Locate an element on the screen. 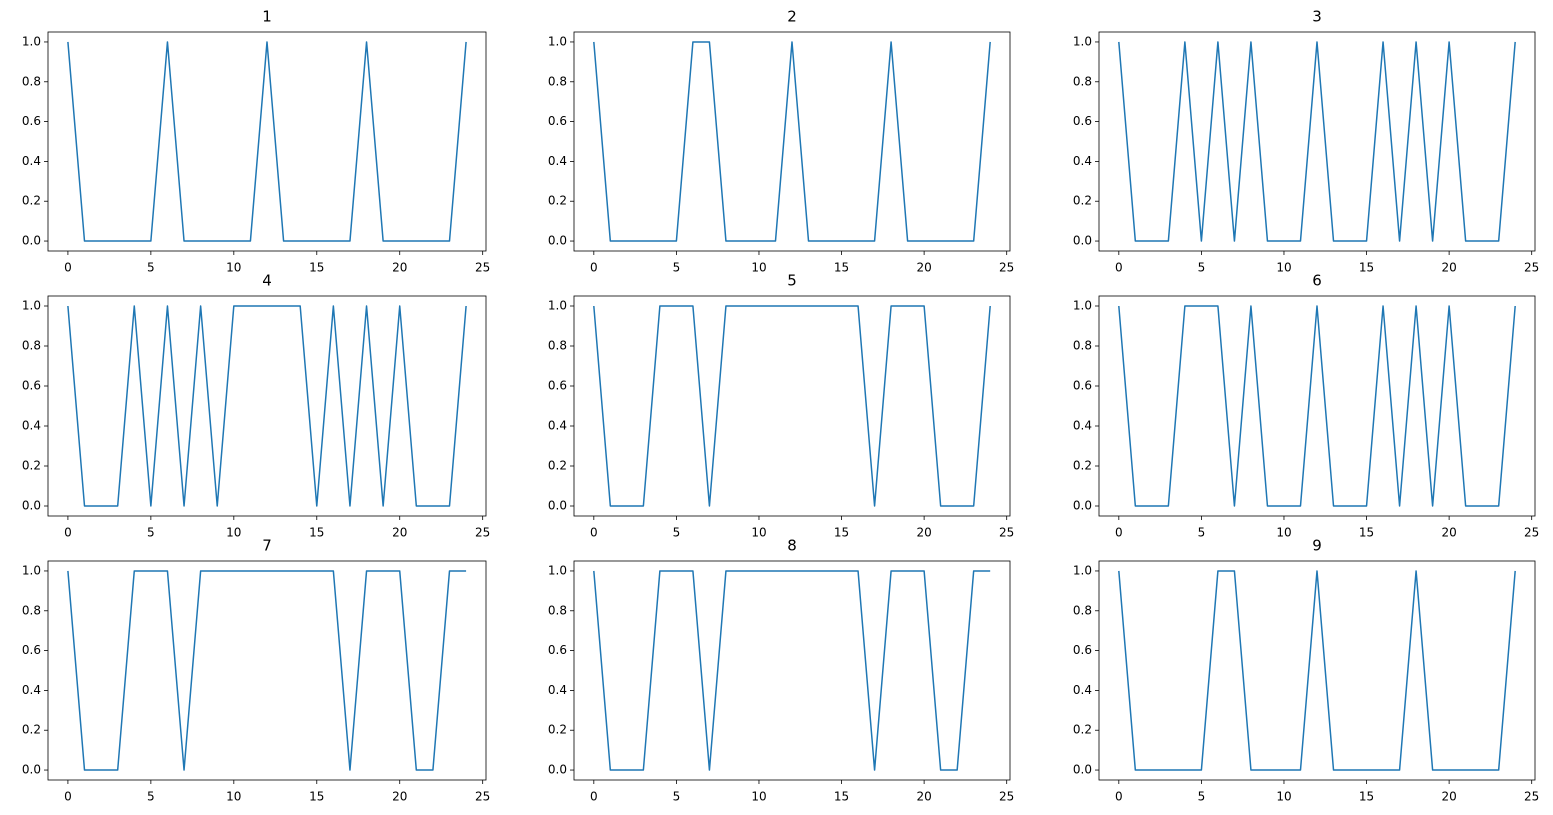 This screenshot has height=815, width=1553. title: 7 is located at coordinates (267, 546).